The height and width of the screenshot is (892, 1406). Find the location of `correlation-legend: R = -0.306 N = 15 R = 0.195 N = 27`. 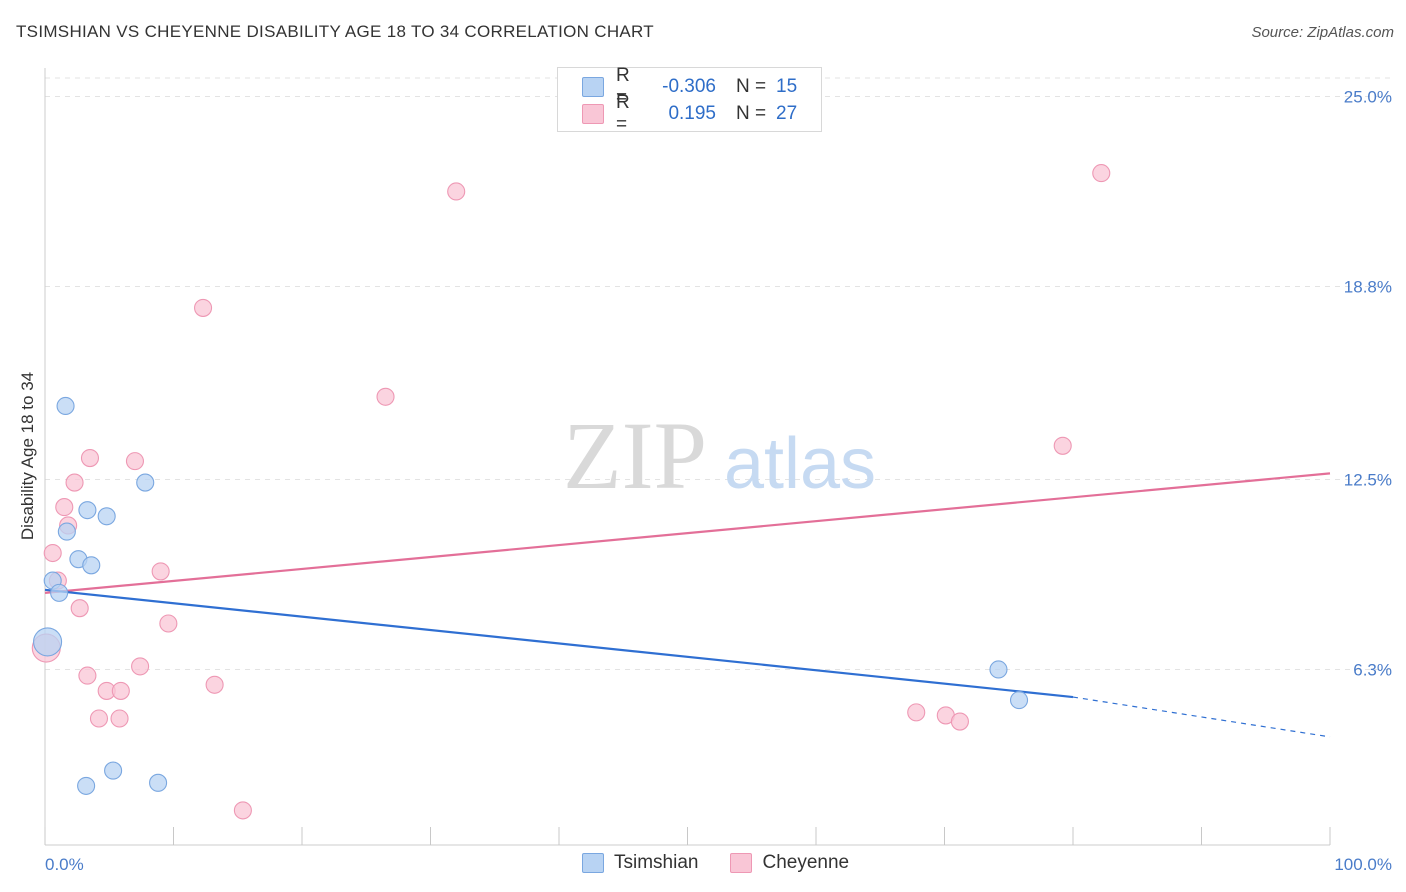

correlation-legend: R = -0.306 N = 15 R = 0.195 N = 27 is located at coordinates (689, 100).